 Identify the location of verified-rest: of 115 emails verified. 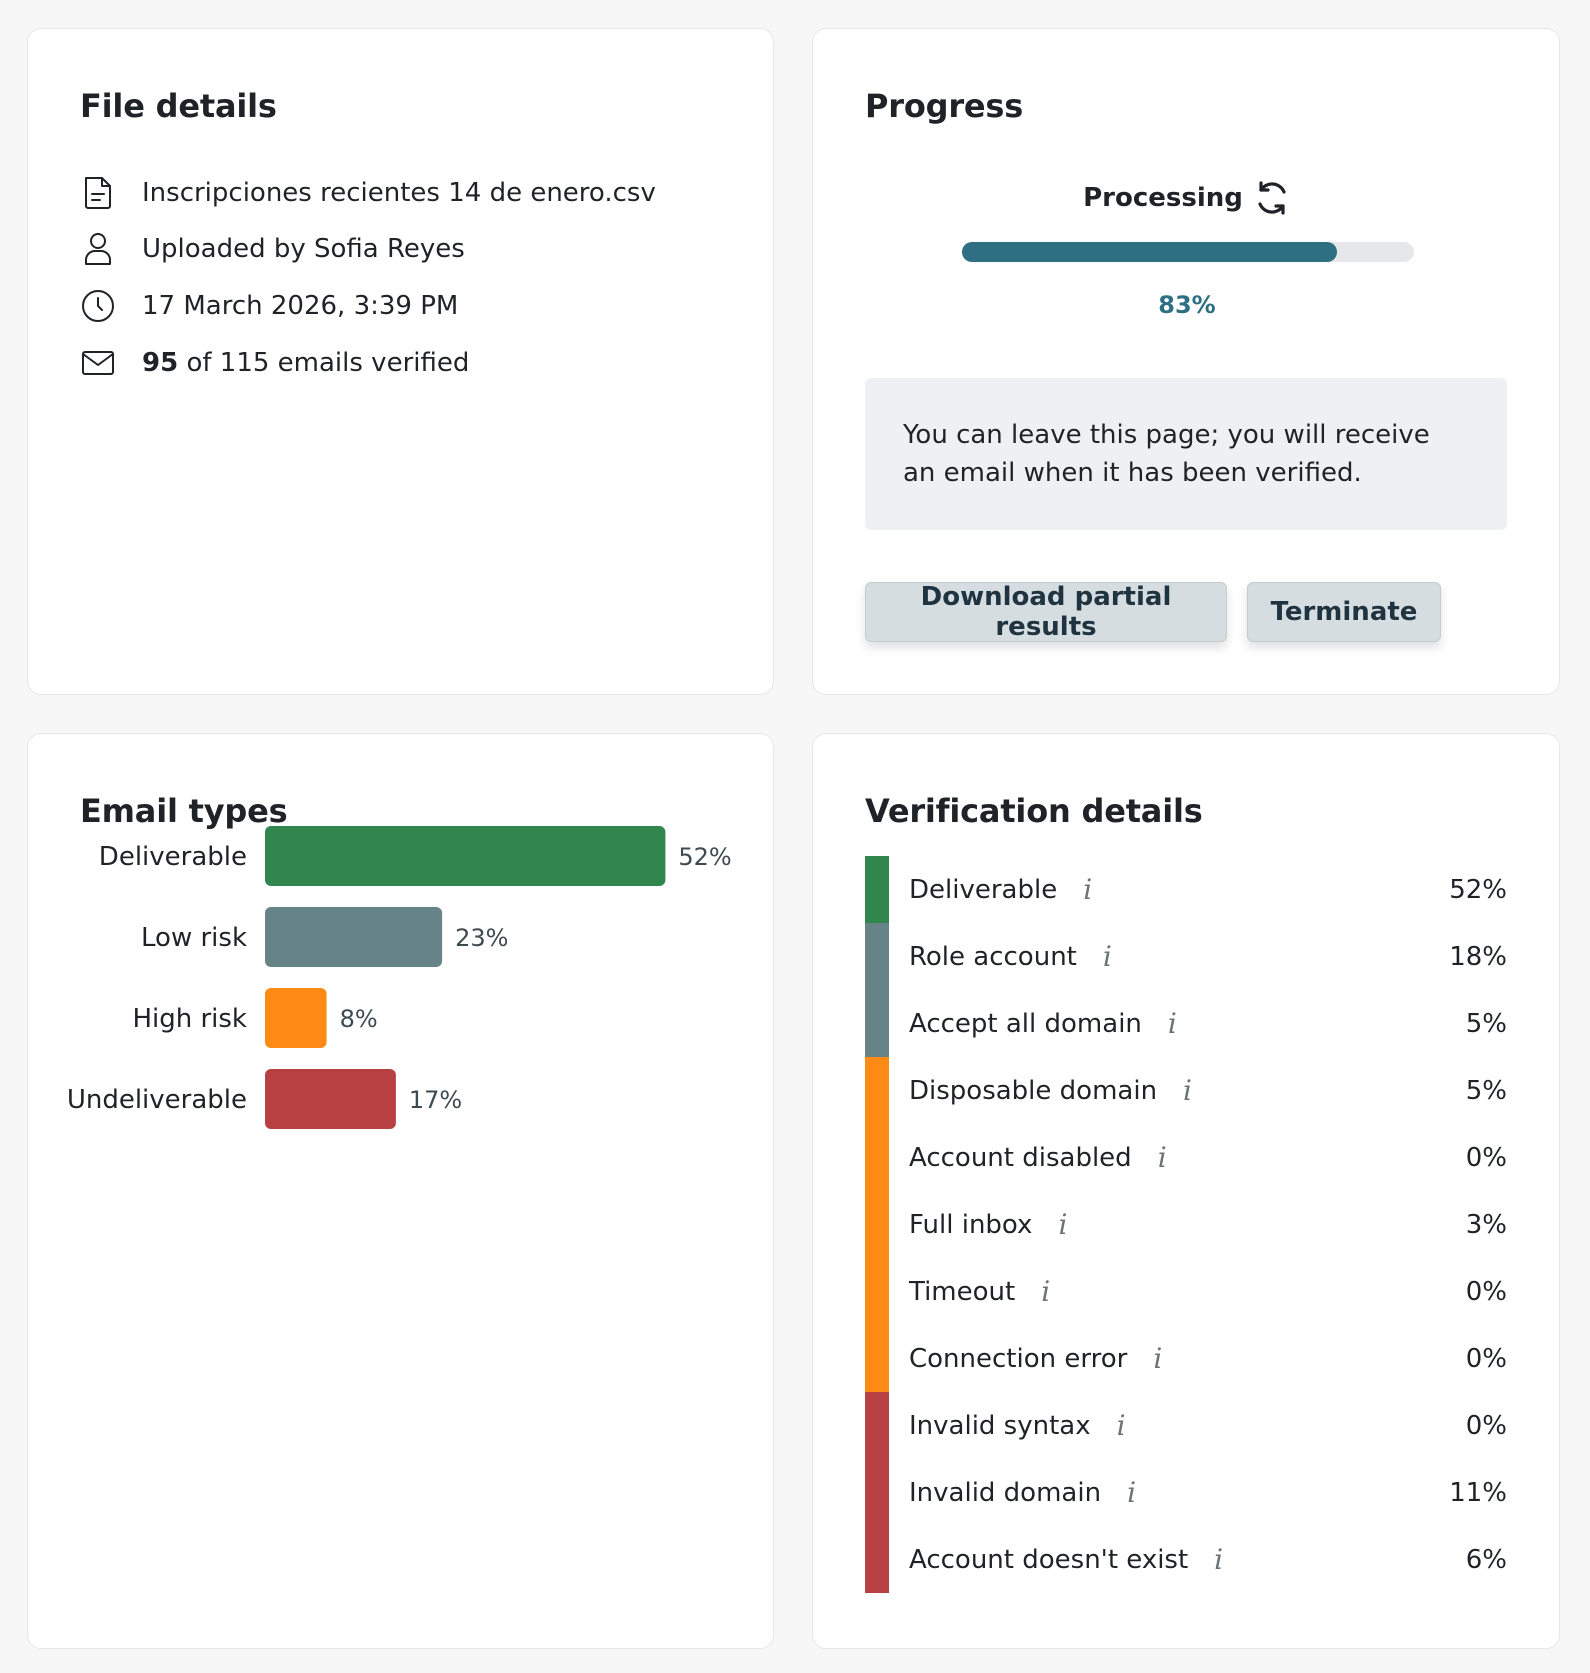
(324, 363).